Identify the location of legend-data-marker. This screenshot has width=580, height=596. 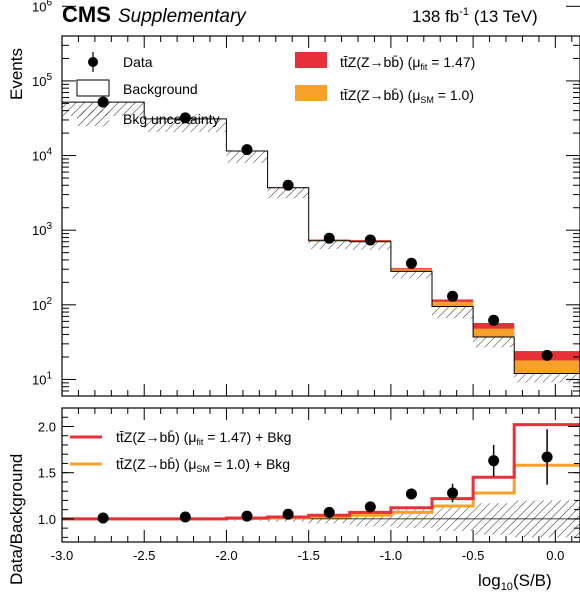
(93, 62).